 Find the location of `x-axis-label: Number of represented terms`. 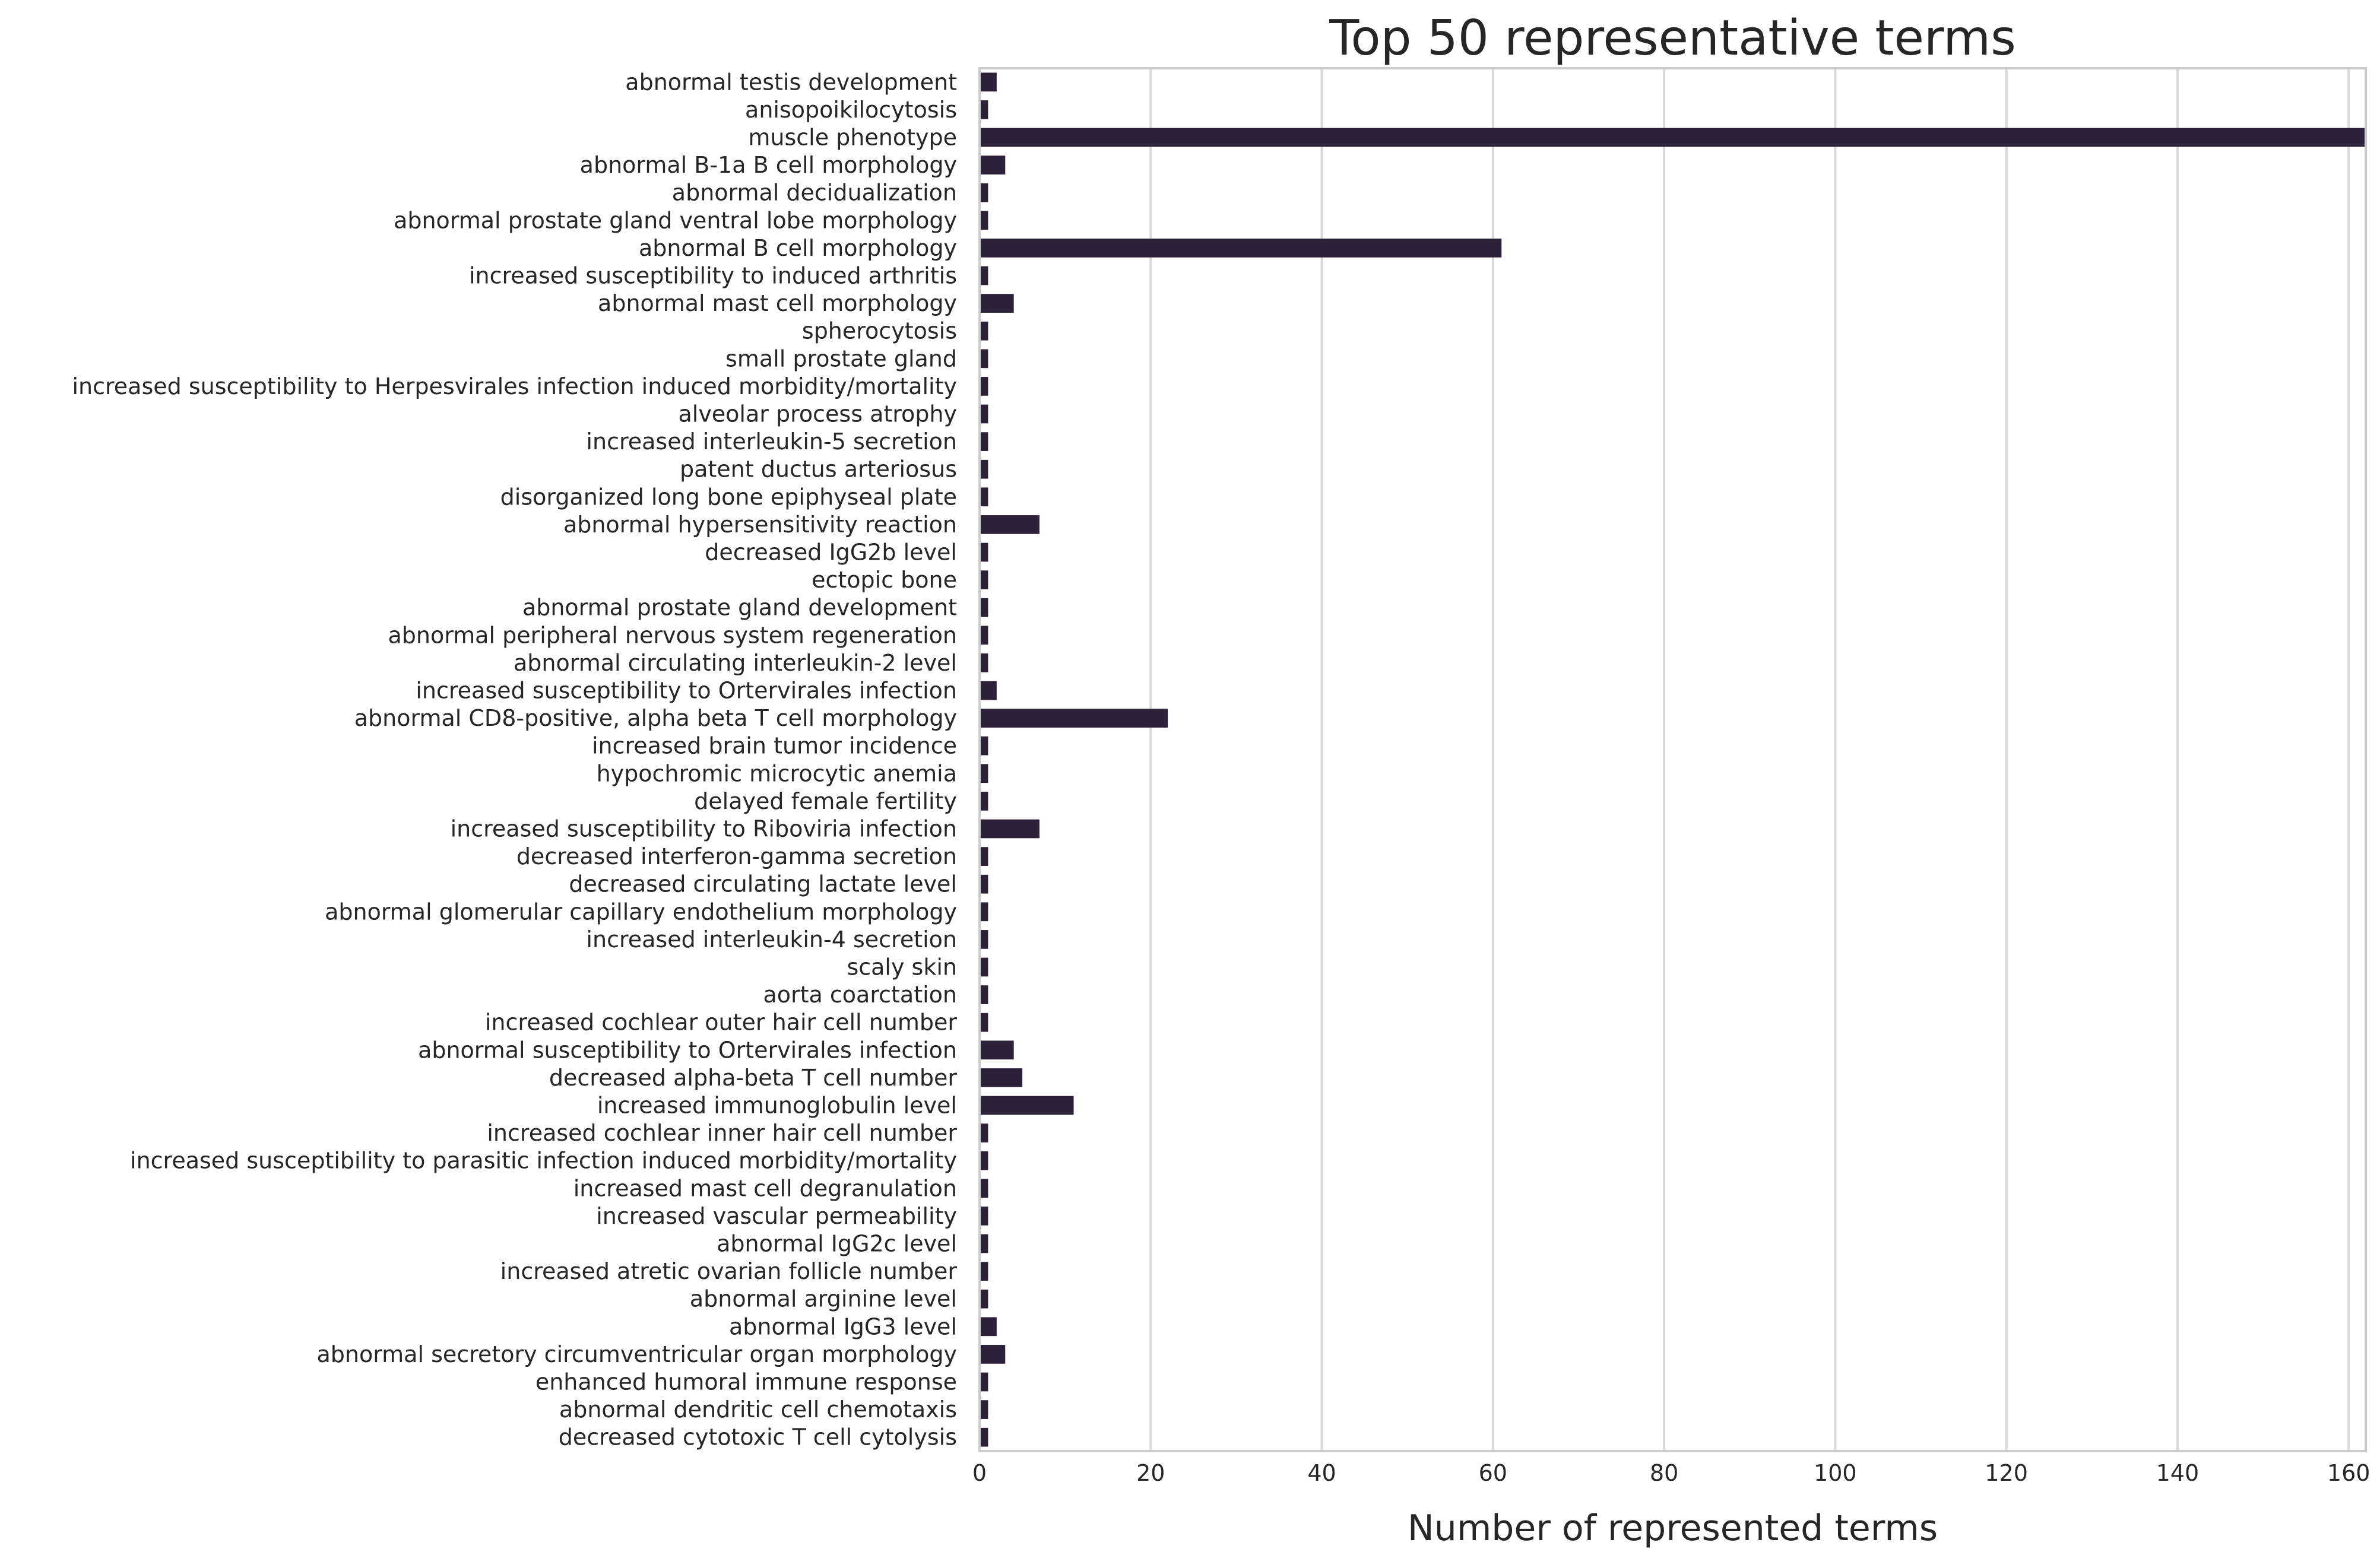

x-axis-label: Number of represented terms is located at coordinates (1673, 1528).